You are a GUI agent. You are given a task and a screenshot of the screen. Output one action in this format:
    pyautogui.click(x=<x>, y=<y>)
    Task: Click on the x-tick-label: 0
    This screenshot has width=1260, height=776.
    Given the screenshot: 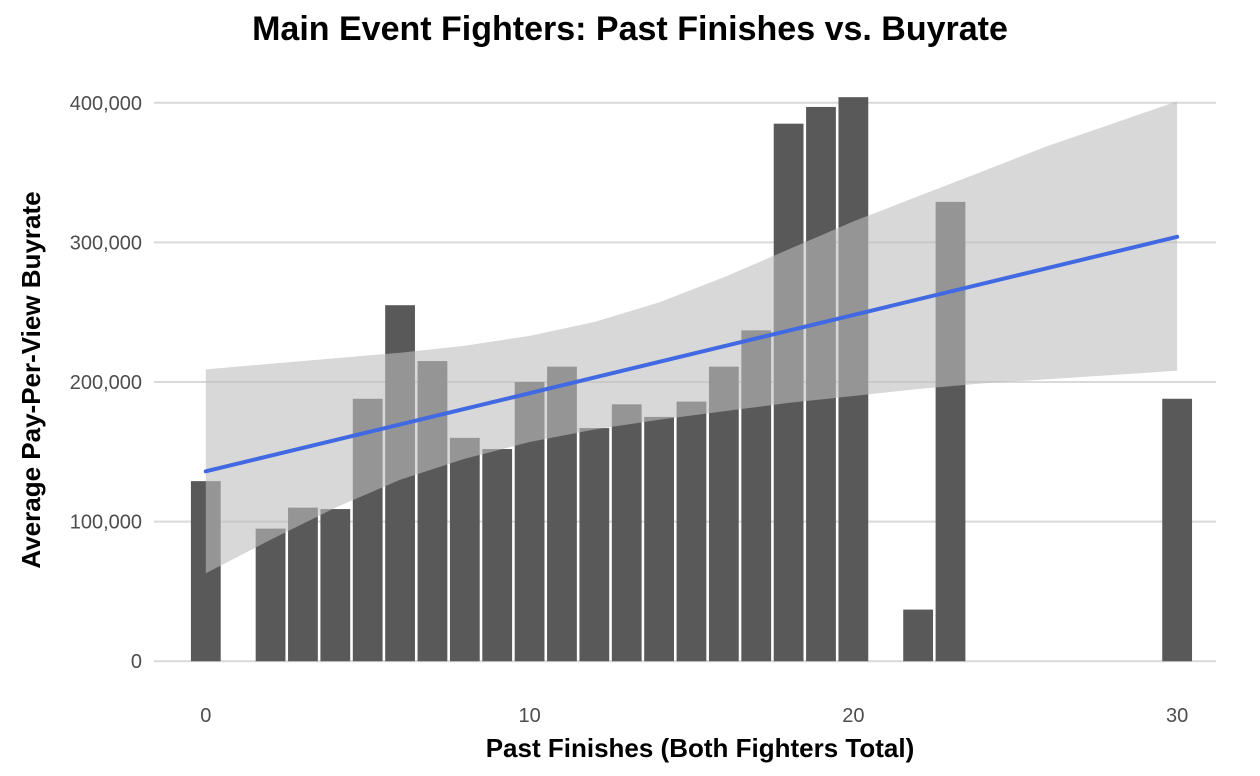 What is the action you would take?
    pyautogui.click(x=205, y=716)
    